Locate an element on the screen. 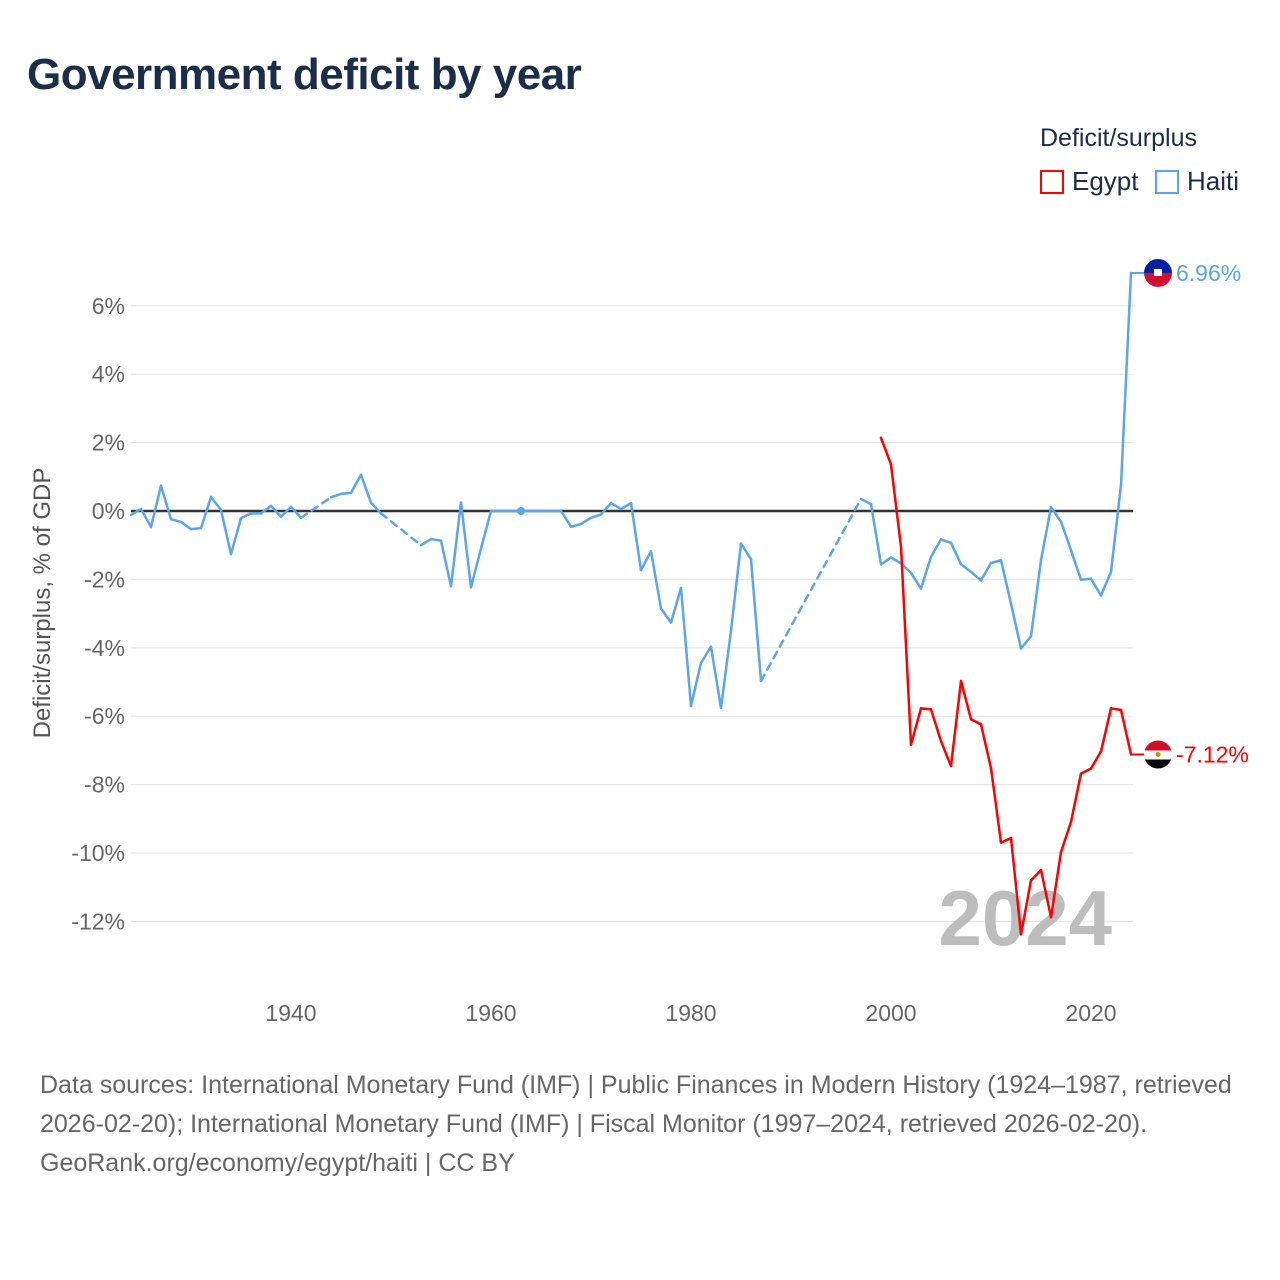 Image resolution: width=1280 pixels, height=1280 pixels. legend-item-egypt: Egypt is located at coordinates (1089, 181).